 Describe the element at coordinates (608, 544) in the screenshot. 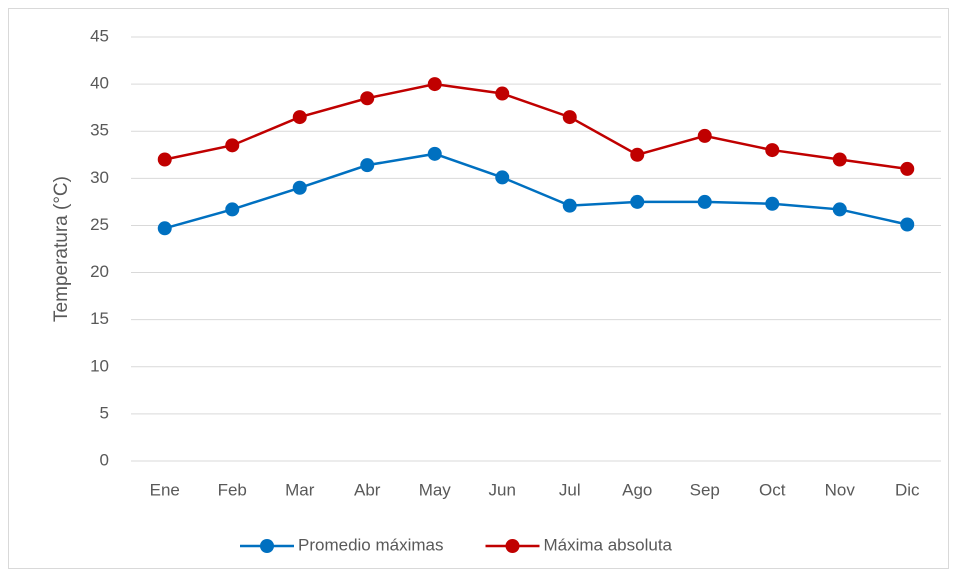

I see `legend-label: Máxima absoluta` at that location.